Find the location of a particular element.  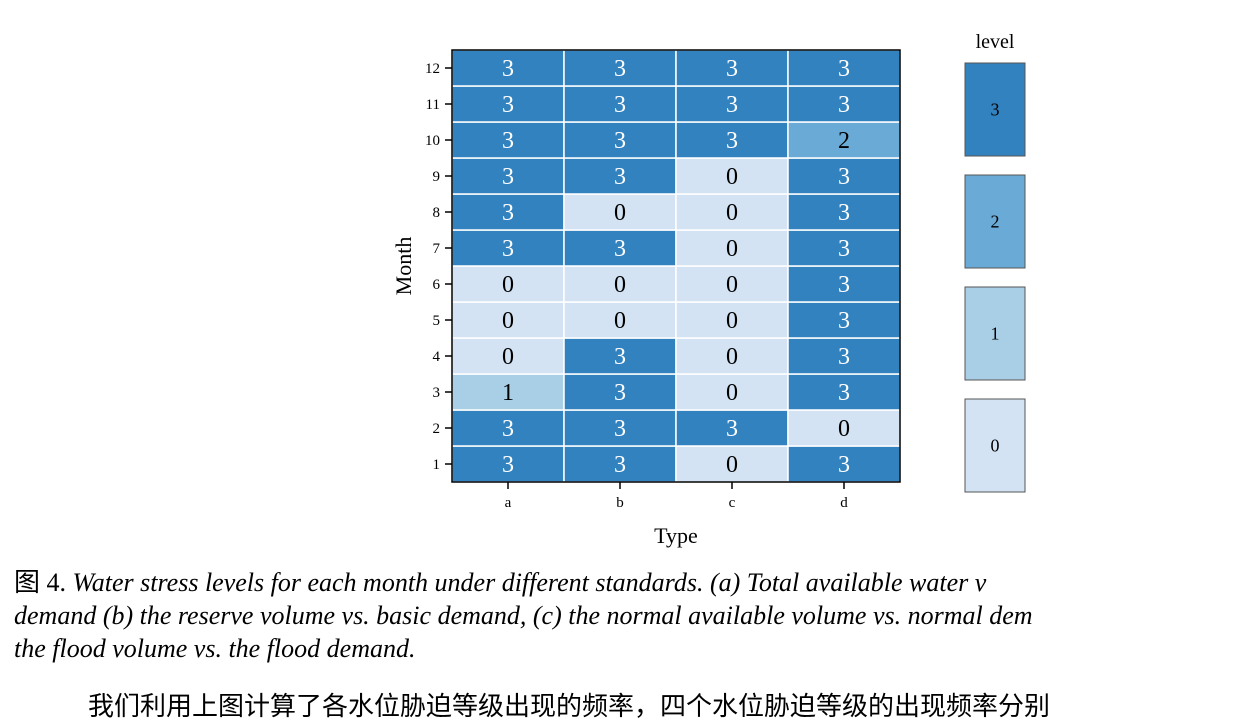

legend-key-label: 0 is located at coordinates (995, 446).